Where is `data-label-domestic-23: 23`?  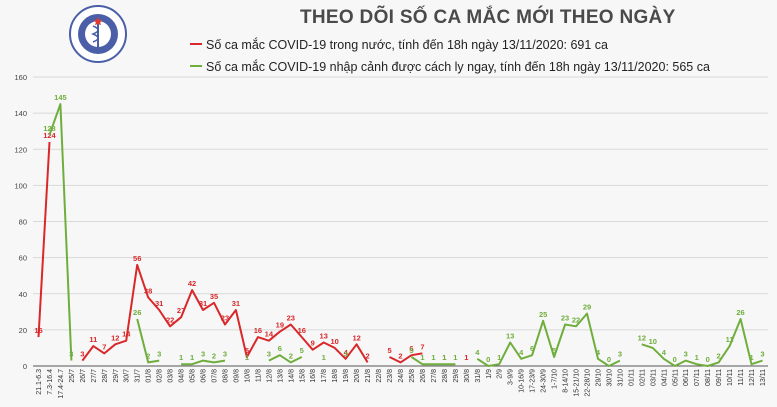
data-label-domestic-23: 23 is located at coordinates (291, 317).